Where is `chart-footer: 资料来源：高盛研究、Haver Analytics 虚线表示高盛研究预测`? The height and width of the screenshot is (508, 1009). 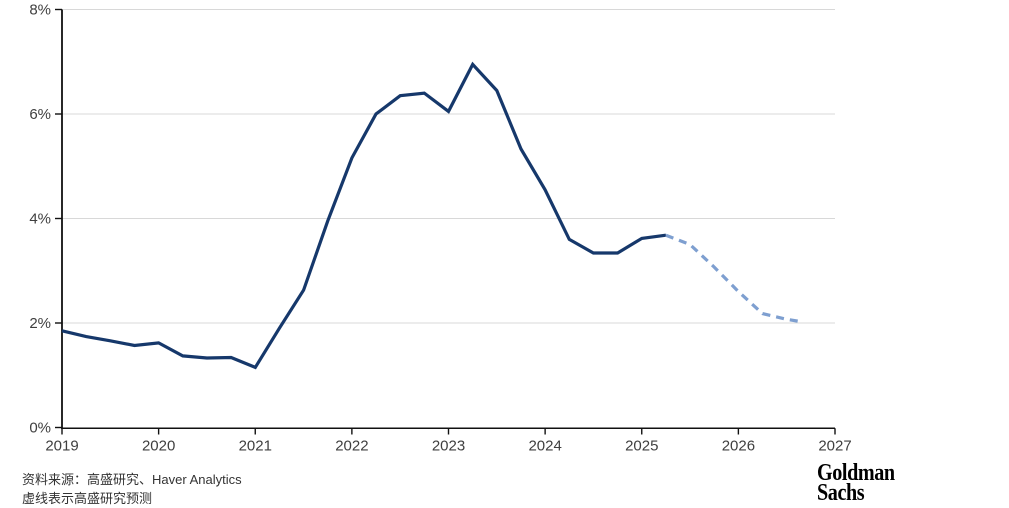 chart-footer: 资料来源：高盛研究、Haver Analytics 虚线表示高盛研究预测 is located at coordinates (132, 489).